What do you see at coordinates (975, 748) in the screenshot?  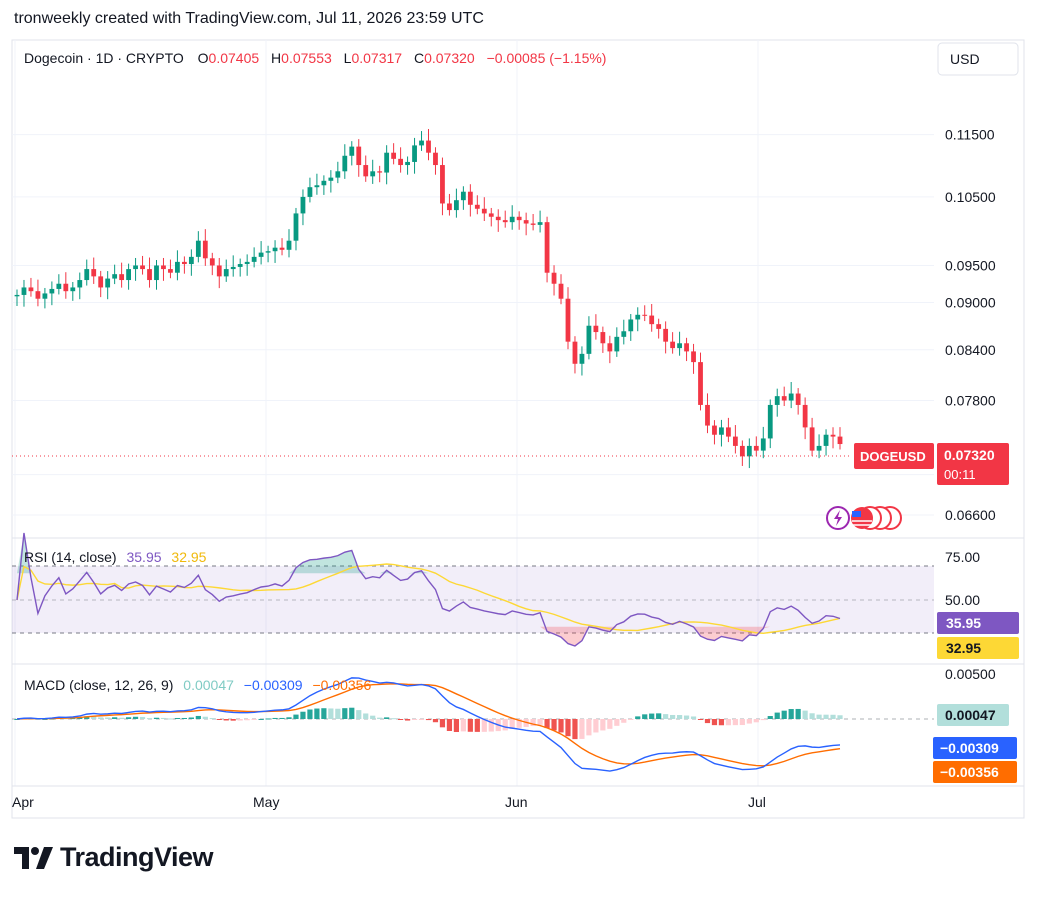 I see `macd-line-tag` at bounding box center [975, 748].